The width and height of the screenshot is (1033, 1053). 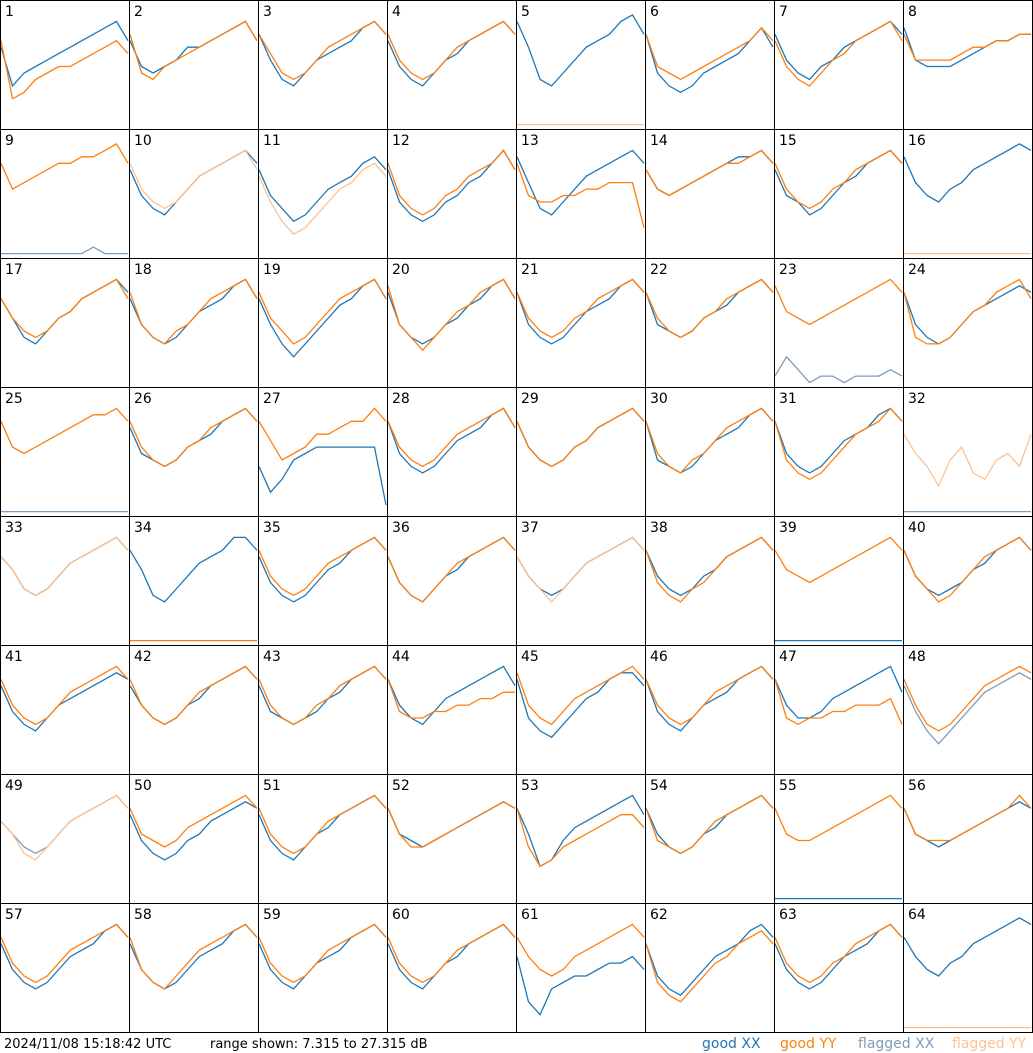 I want to click on panel-label: 19, so click(x=272, y=270).